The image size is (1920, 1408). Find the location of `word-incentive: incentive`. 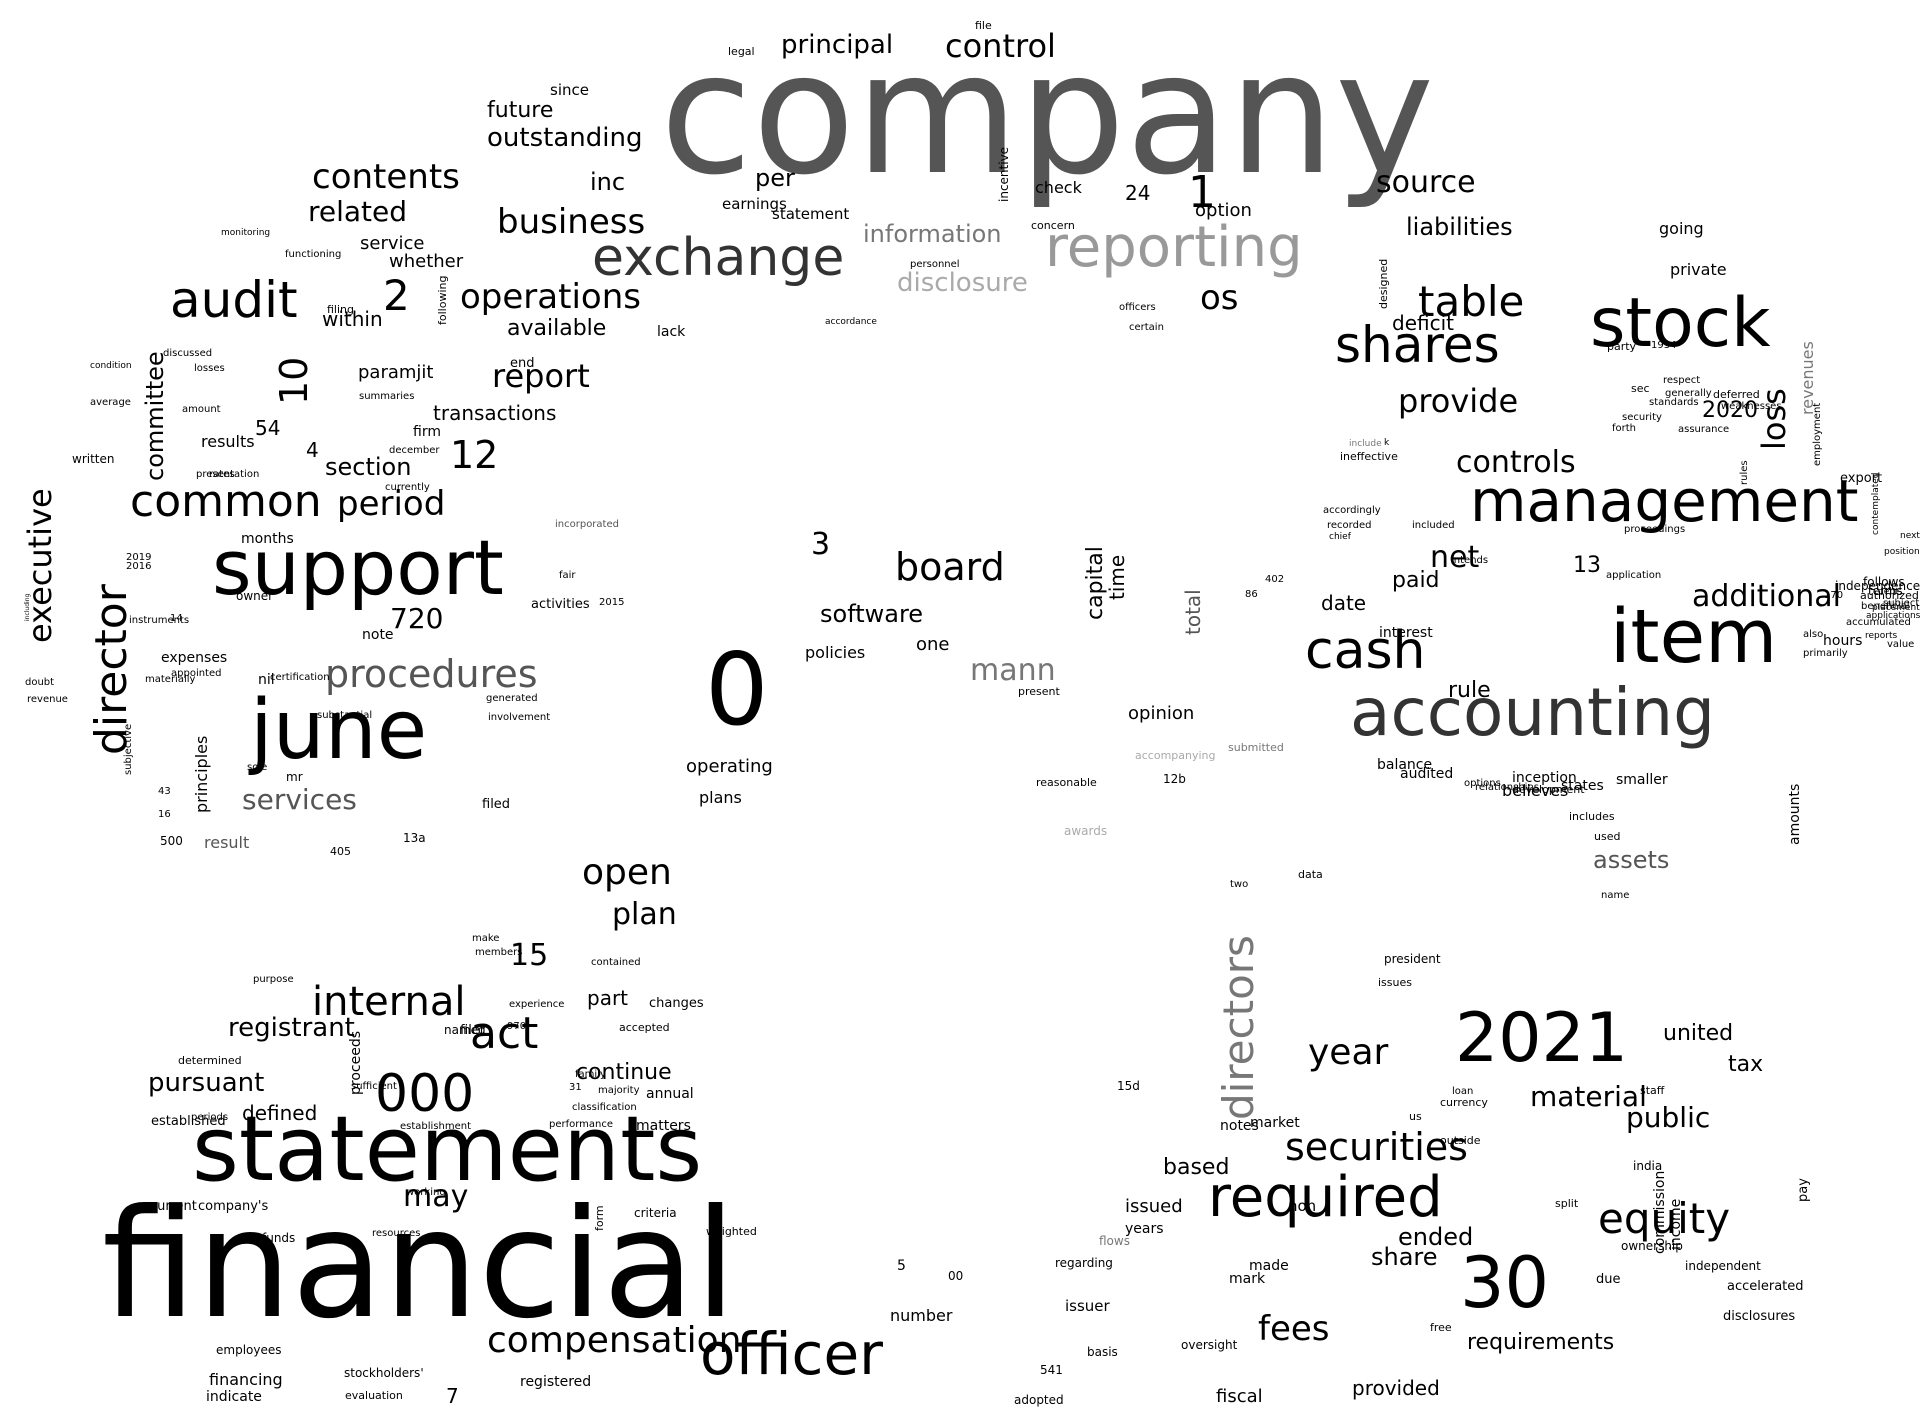

word-incentive: incentive is located at coordinates (1004, 174).